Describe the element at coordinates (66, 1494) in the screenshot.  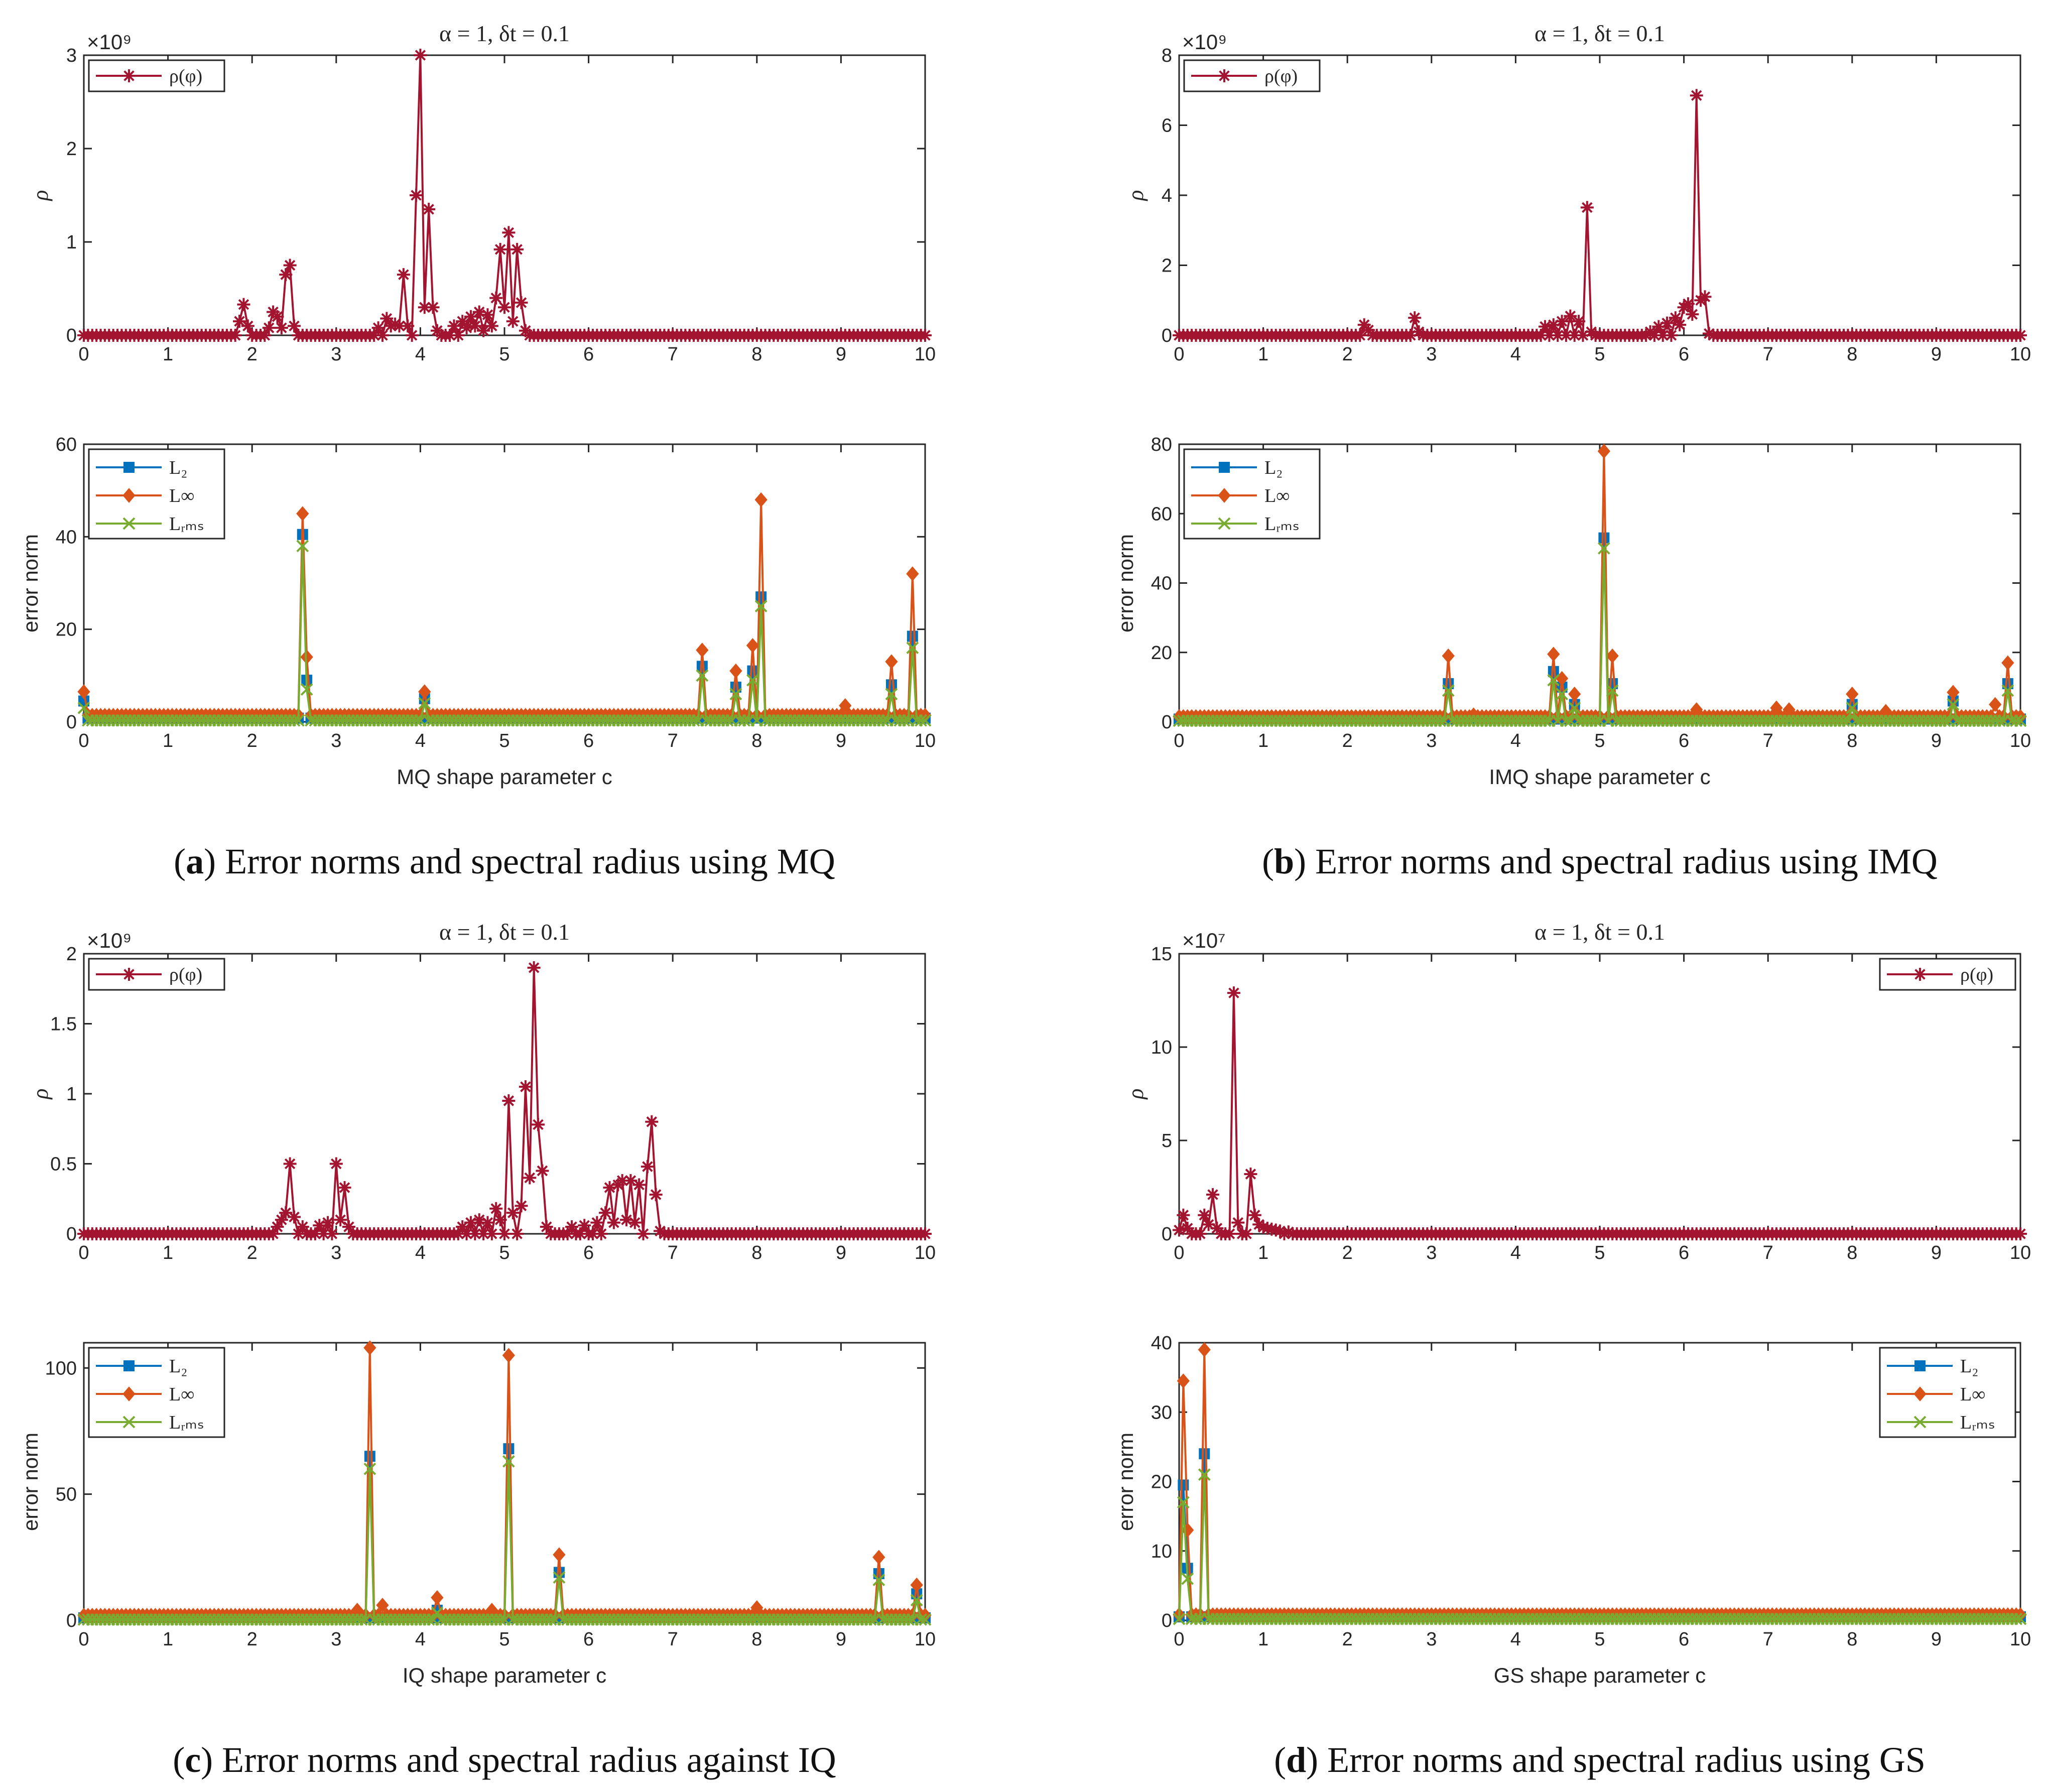
I see `y-tick-label: 50` at that location.